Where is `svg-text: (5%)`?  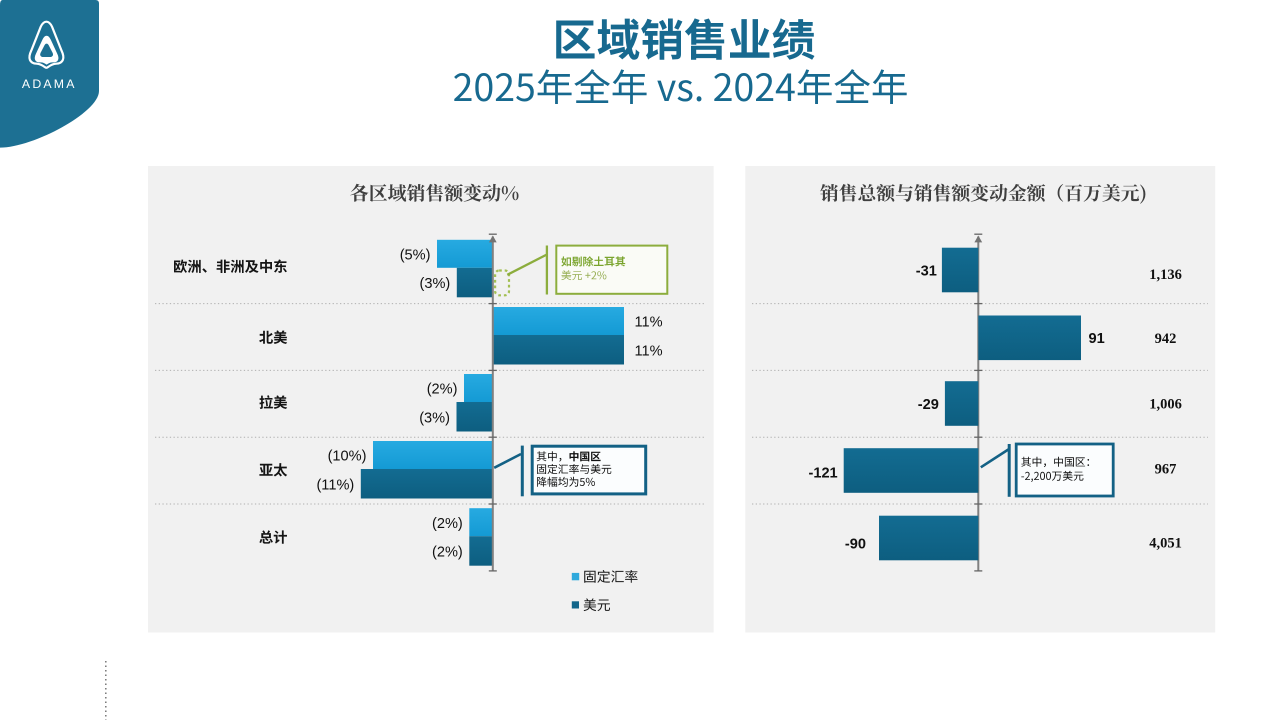
svg-text: (5%) is located at coordinates (415, 255).